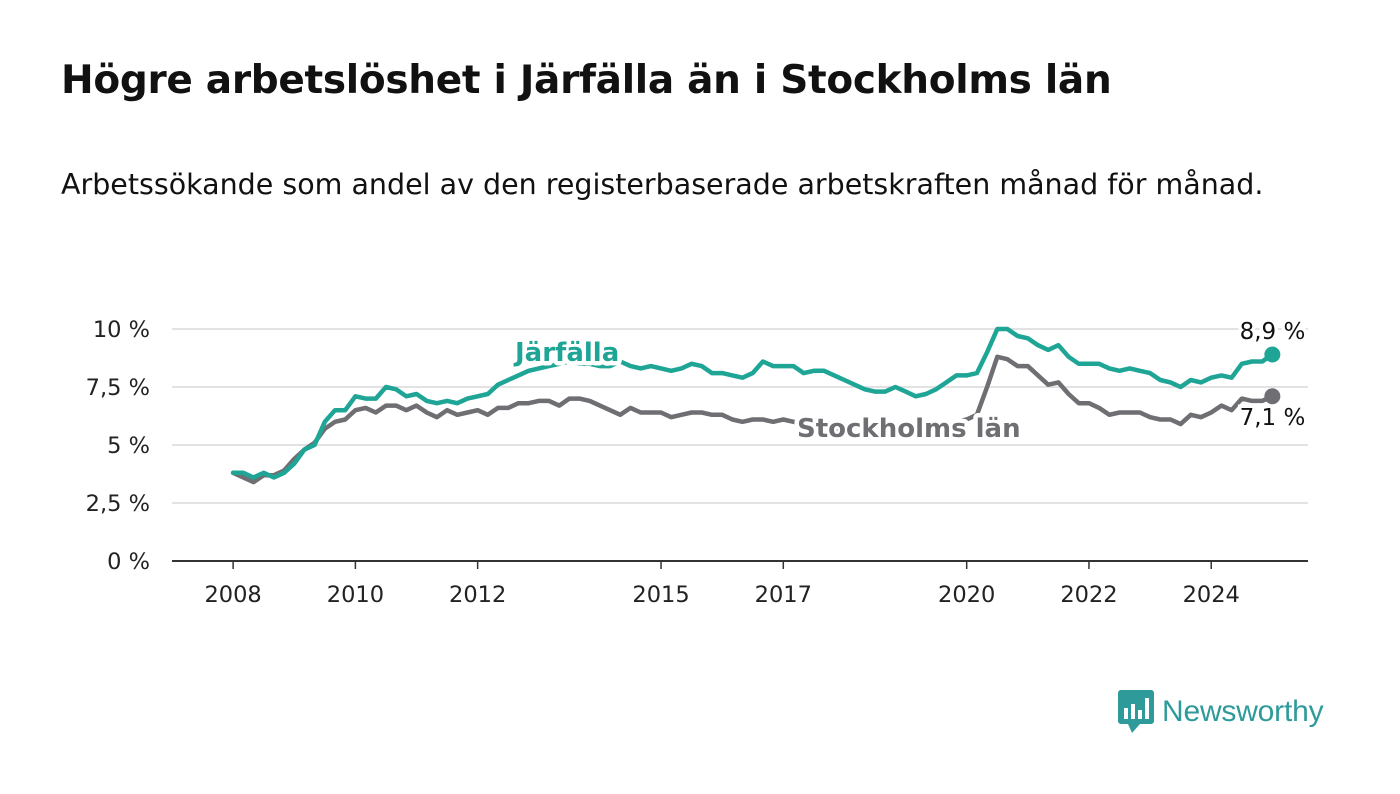  I want to click on series-label-stockholms-lan: Stockholms län, so click(909, 429).